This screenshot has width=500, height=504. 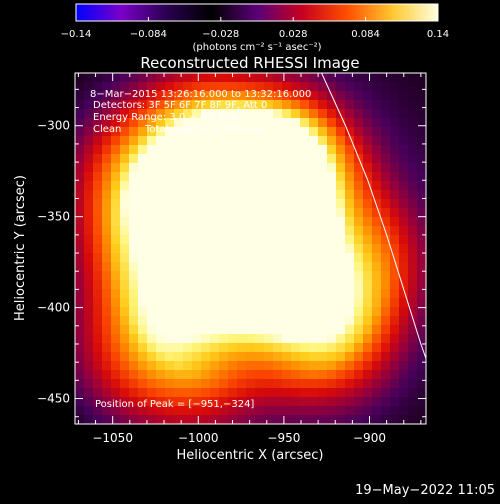 What do you see at coordinates (249, 63) in the screenshot?
I see `chart-title: Reconstructed RHESSI Image` at bounding box center [249, 63].